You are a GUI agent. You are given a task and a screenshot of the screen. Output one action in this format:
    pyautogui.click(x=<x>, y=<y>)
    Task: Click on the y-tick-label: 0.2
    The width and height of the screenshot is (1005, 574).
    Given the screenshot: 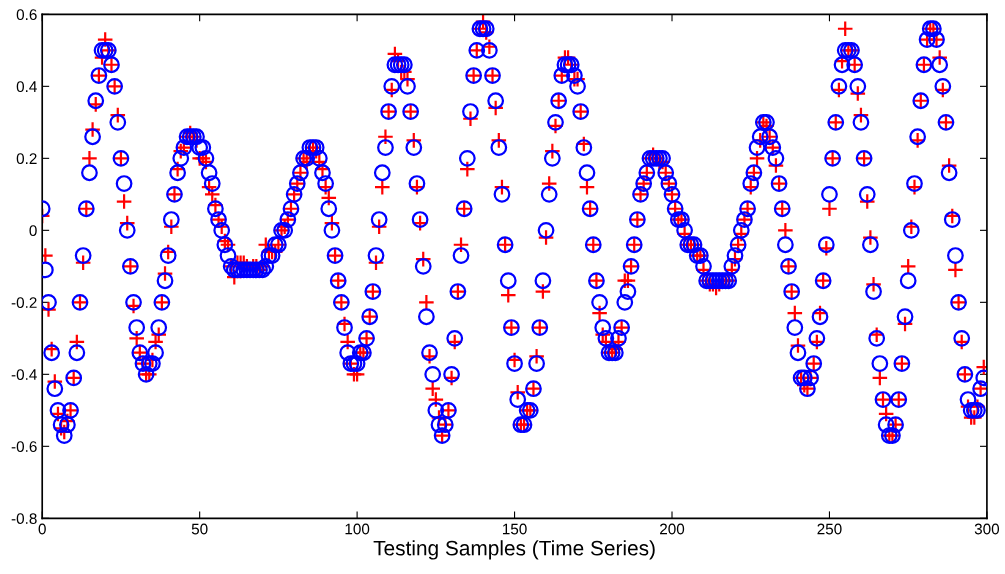 What is the action you would take?
    pyautogui.click(x=26, y=159)
    